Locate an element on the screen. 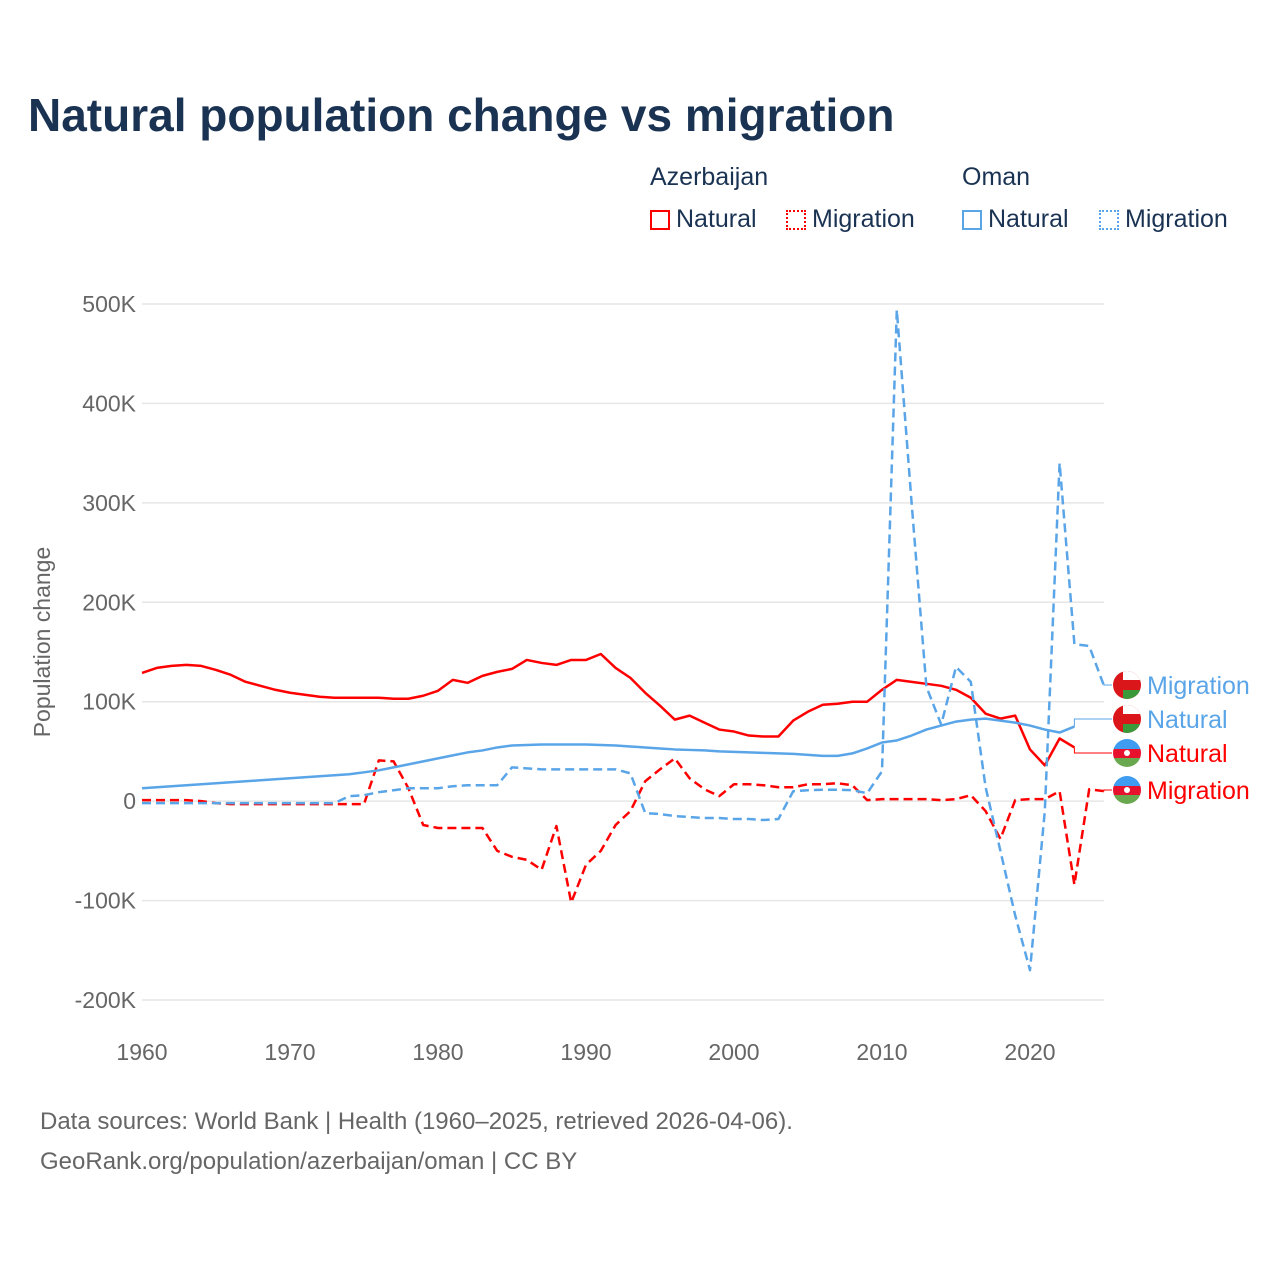 The width and height of the screenshot is (1280, 1280). legend-item-azerbaijan-natural: Natural is located at coordinates (703, 219).